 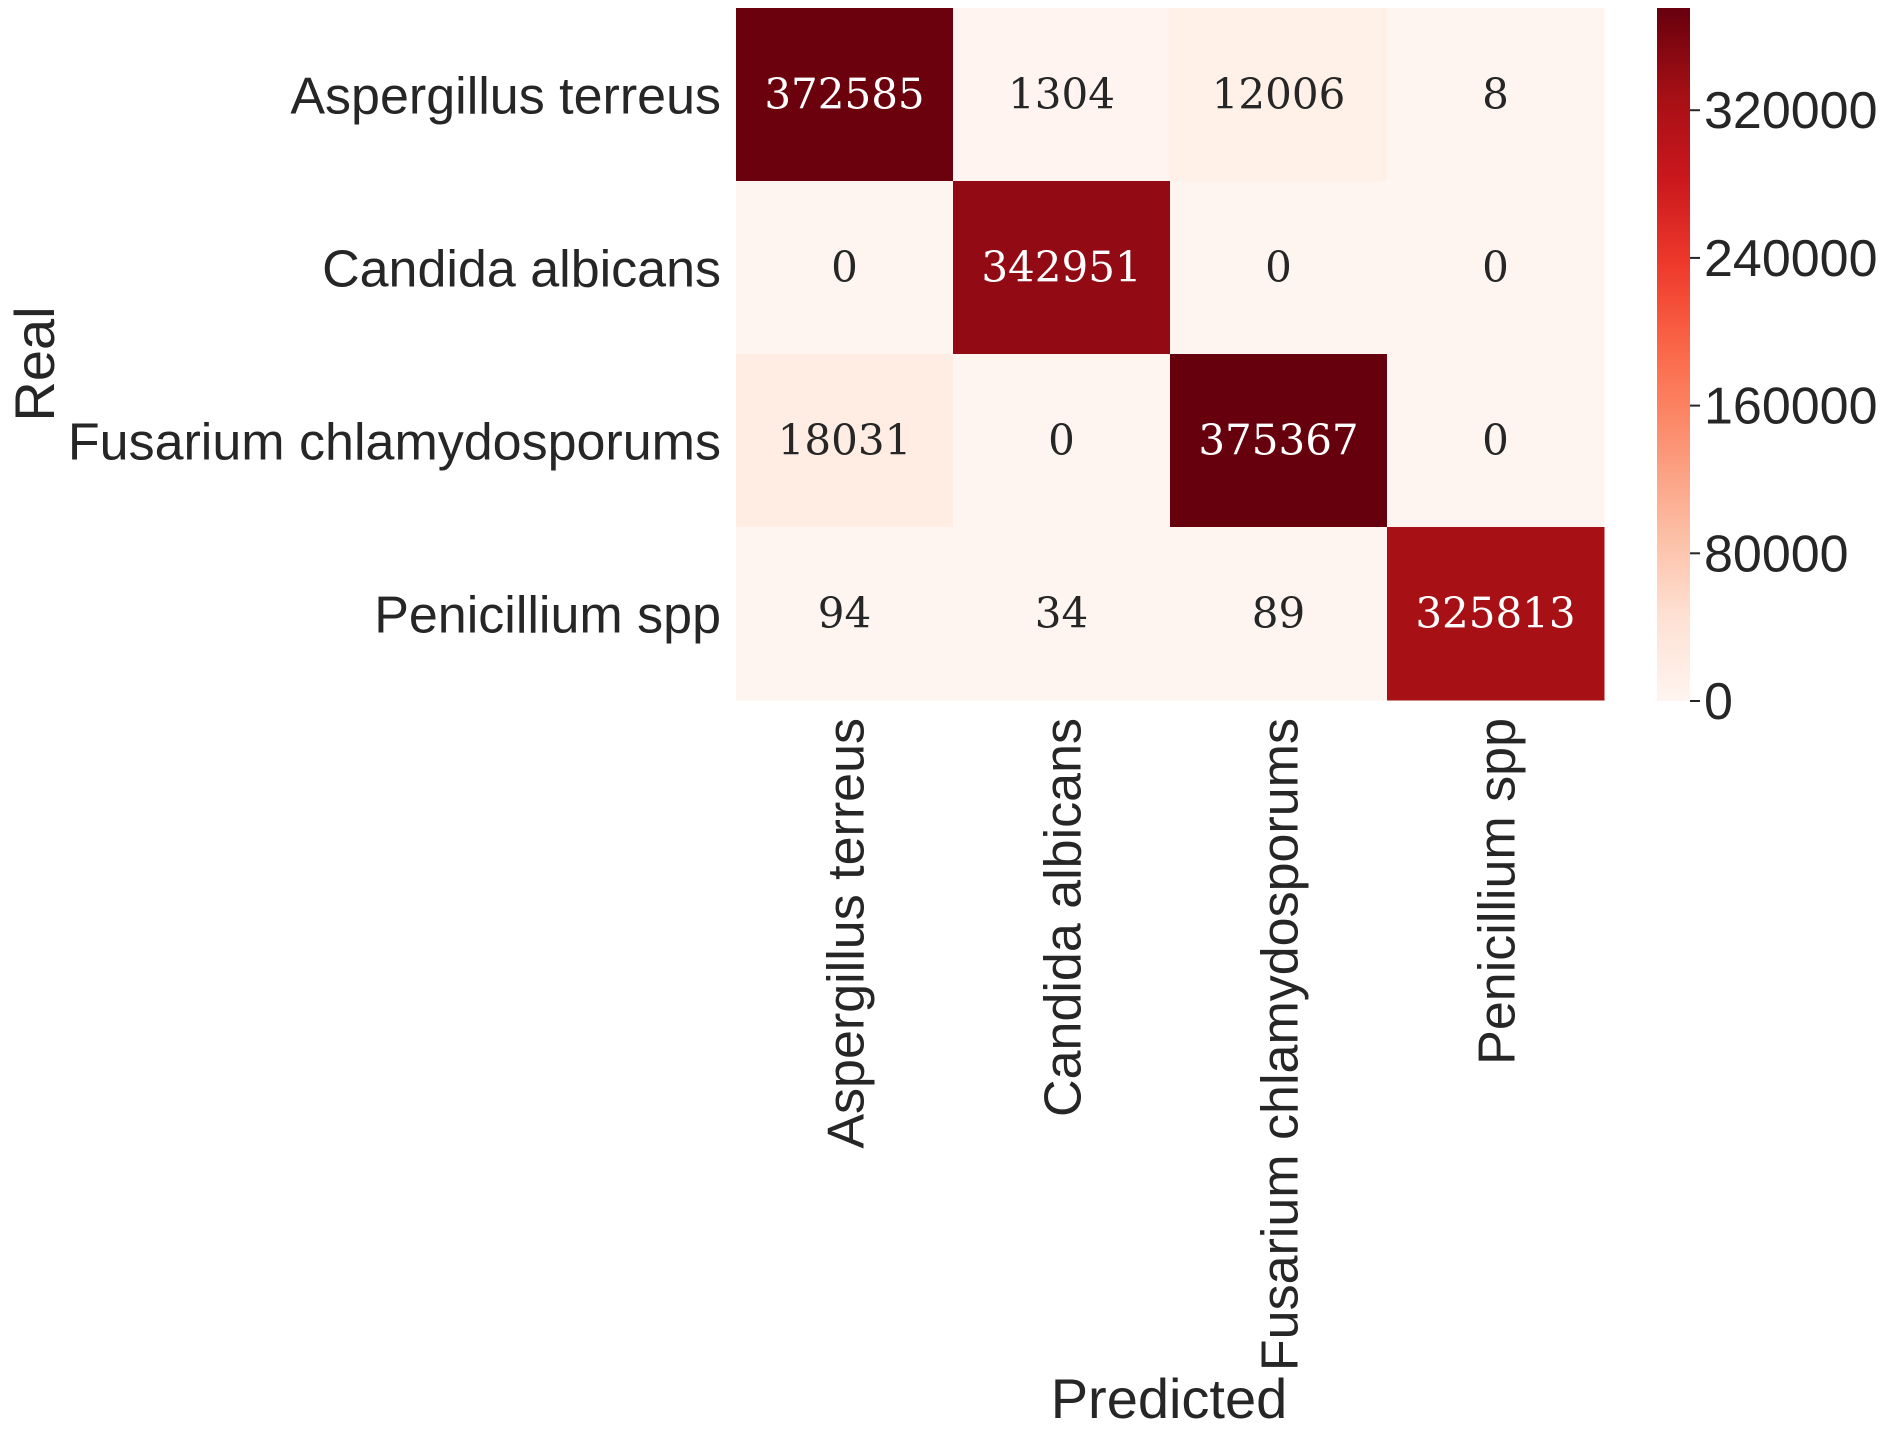 I want to click on x-tick-label: Aspergillus terreus, so click(x=847, y=933).